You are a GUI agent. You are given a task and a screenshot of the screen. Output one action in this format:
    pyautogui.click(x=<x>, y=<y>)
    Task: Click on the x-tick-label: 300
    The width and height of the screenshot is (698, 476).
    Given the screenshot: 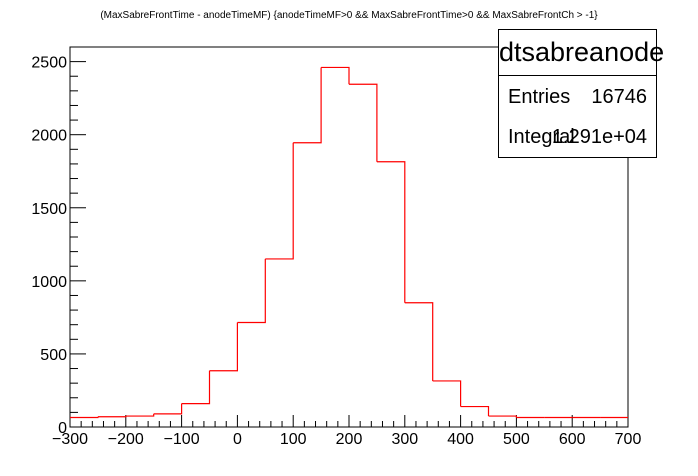 What is the action you would take?
    pyautogui.click(x=404, y=439)
    